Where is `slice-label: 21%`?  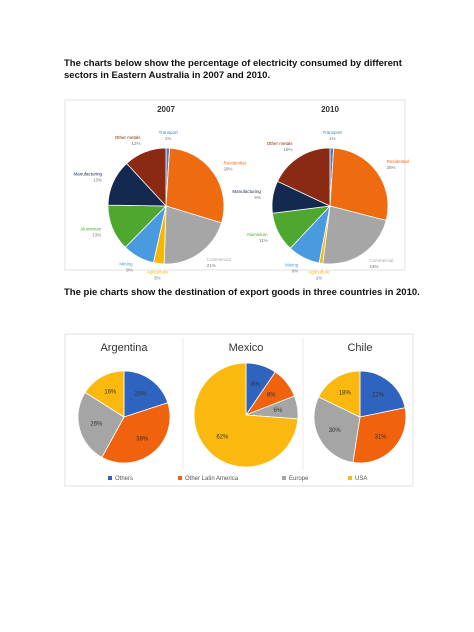 slice-label: 21% is located at coordinates (211, 265).